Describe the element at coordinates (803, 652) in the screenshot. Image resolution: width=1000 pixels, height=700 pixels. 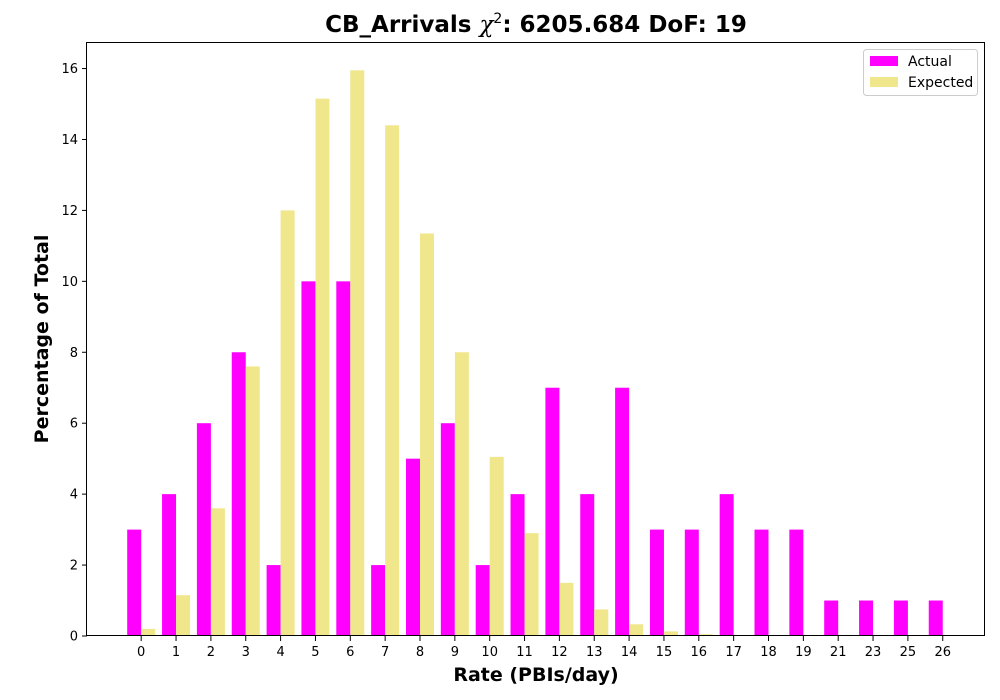
I see `x-tick-label: 19` at that location.